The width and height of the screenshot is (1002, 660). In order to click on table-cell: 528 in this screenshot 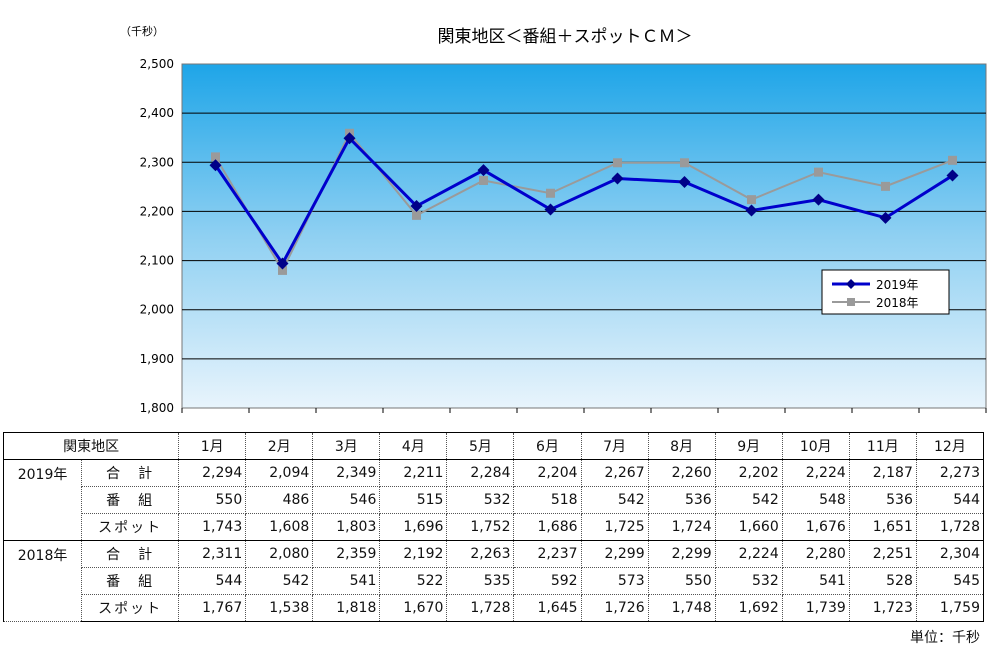, I will do `click(882, 581)`.